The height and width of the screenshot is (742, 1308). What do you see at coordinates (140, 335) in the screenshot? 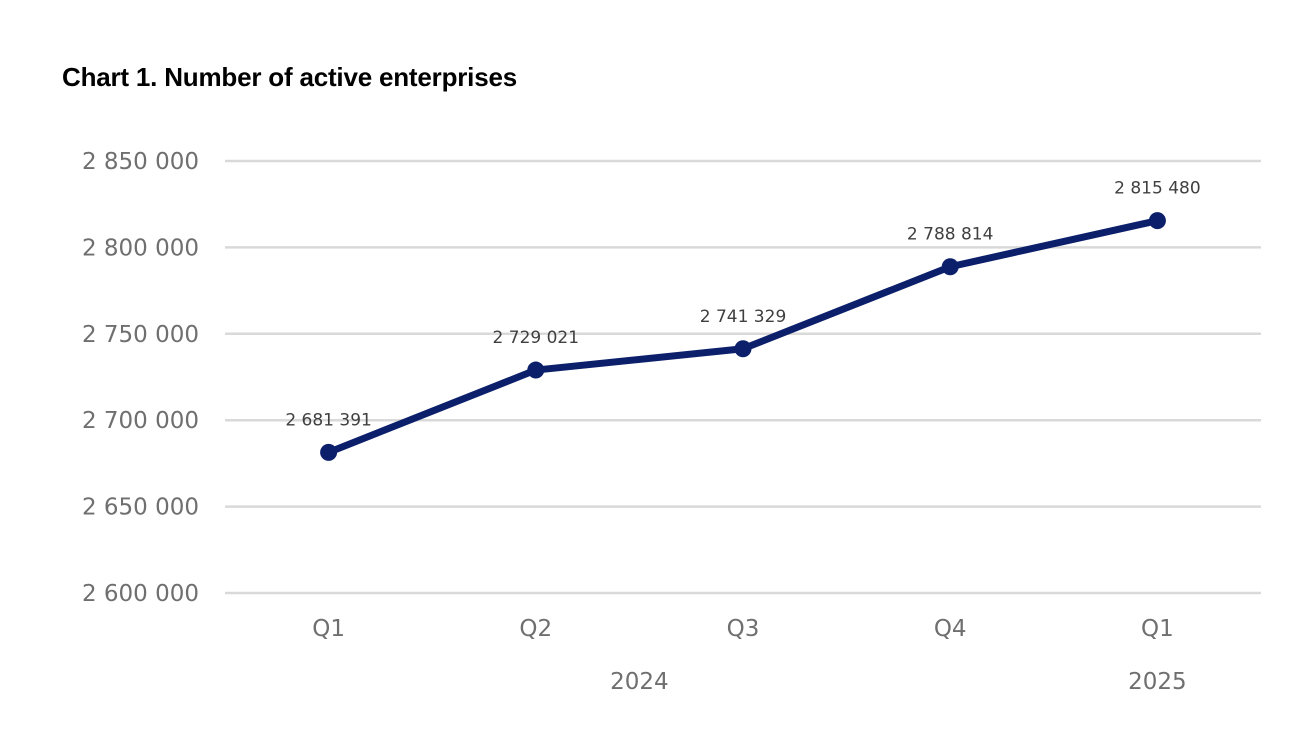
I see `y-tick-label: 2 750 000` at bounding box center [140, 335].